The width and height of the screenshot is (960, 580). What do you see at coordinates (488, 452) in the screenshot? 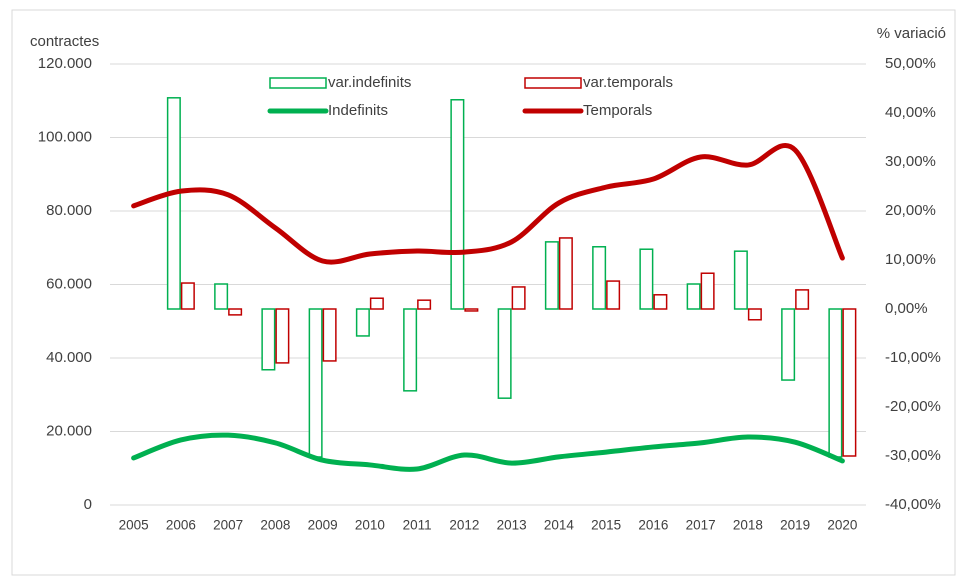
I see `line` at bounding box center [488, 452].